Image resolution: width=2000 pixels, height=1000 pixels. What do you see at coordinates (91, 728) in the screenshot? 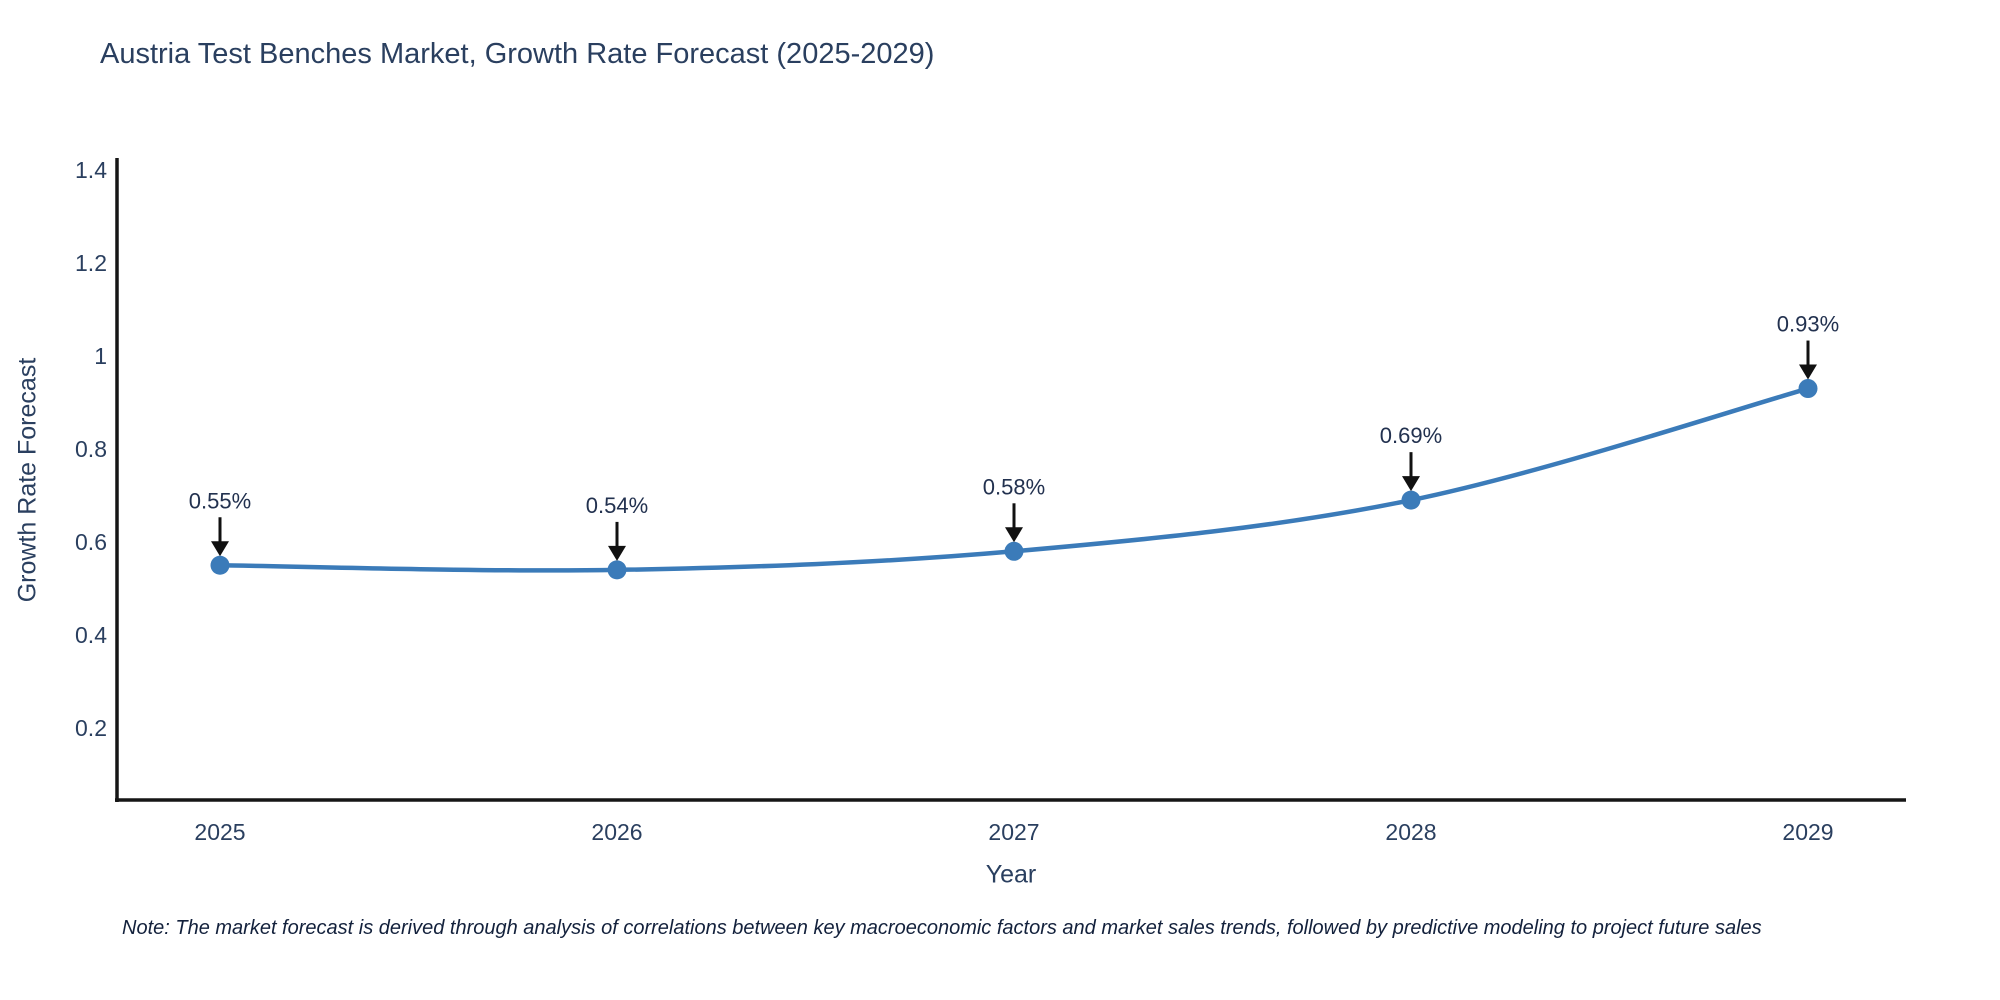
I see `y-tick-label: 0.2` at bounding box center [91, 728].